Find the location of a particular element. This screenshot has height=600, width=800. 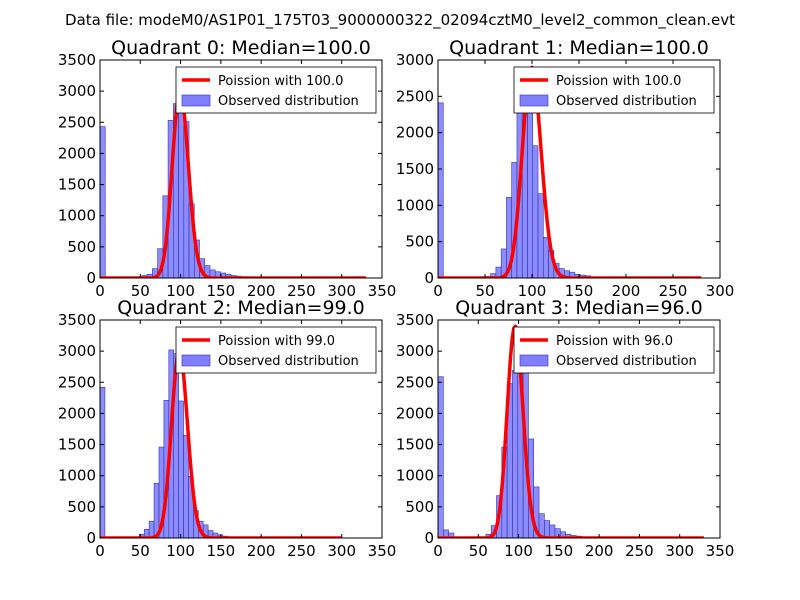

subplot-title: Quadrant 3: Median=96.0 is located at coordinates (579, 308).